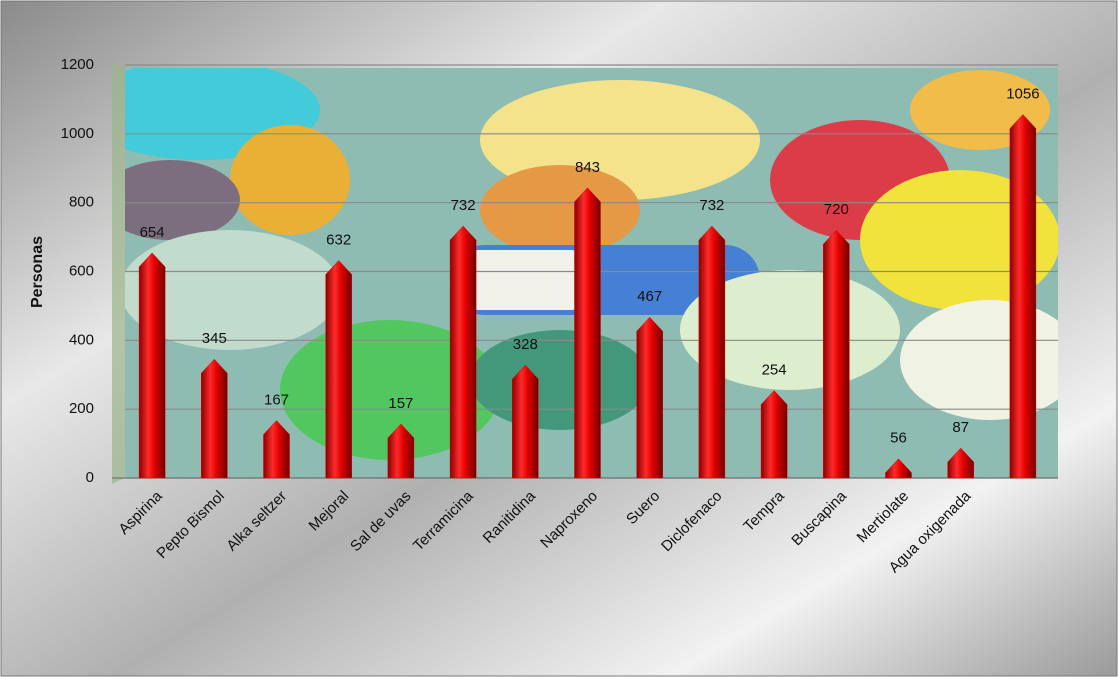 This screenshot has width=1118, height=677. Describe the element at coordinates (81, 408) in the screenshot. I see `y-tick-label: 200` at that location.